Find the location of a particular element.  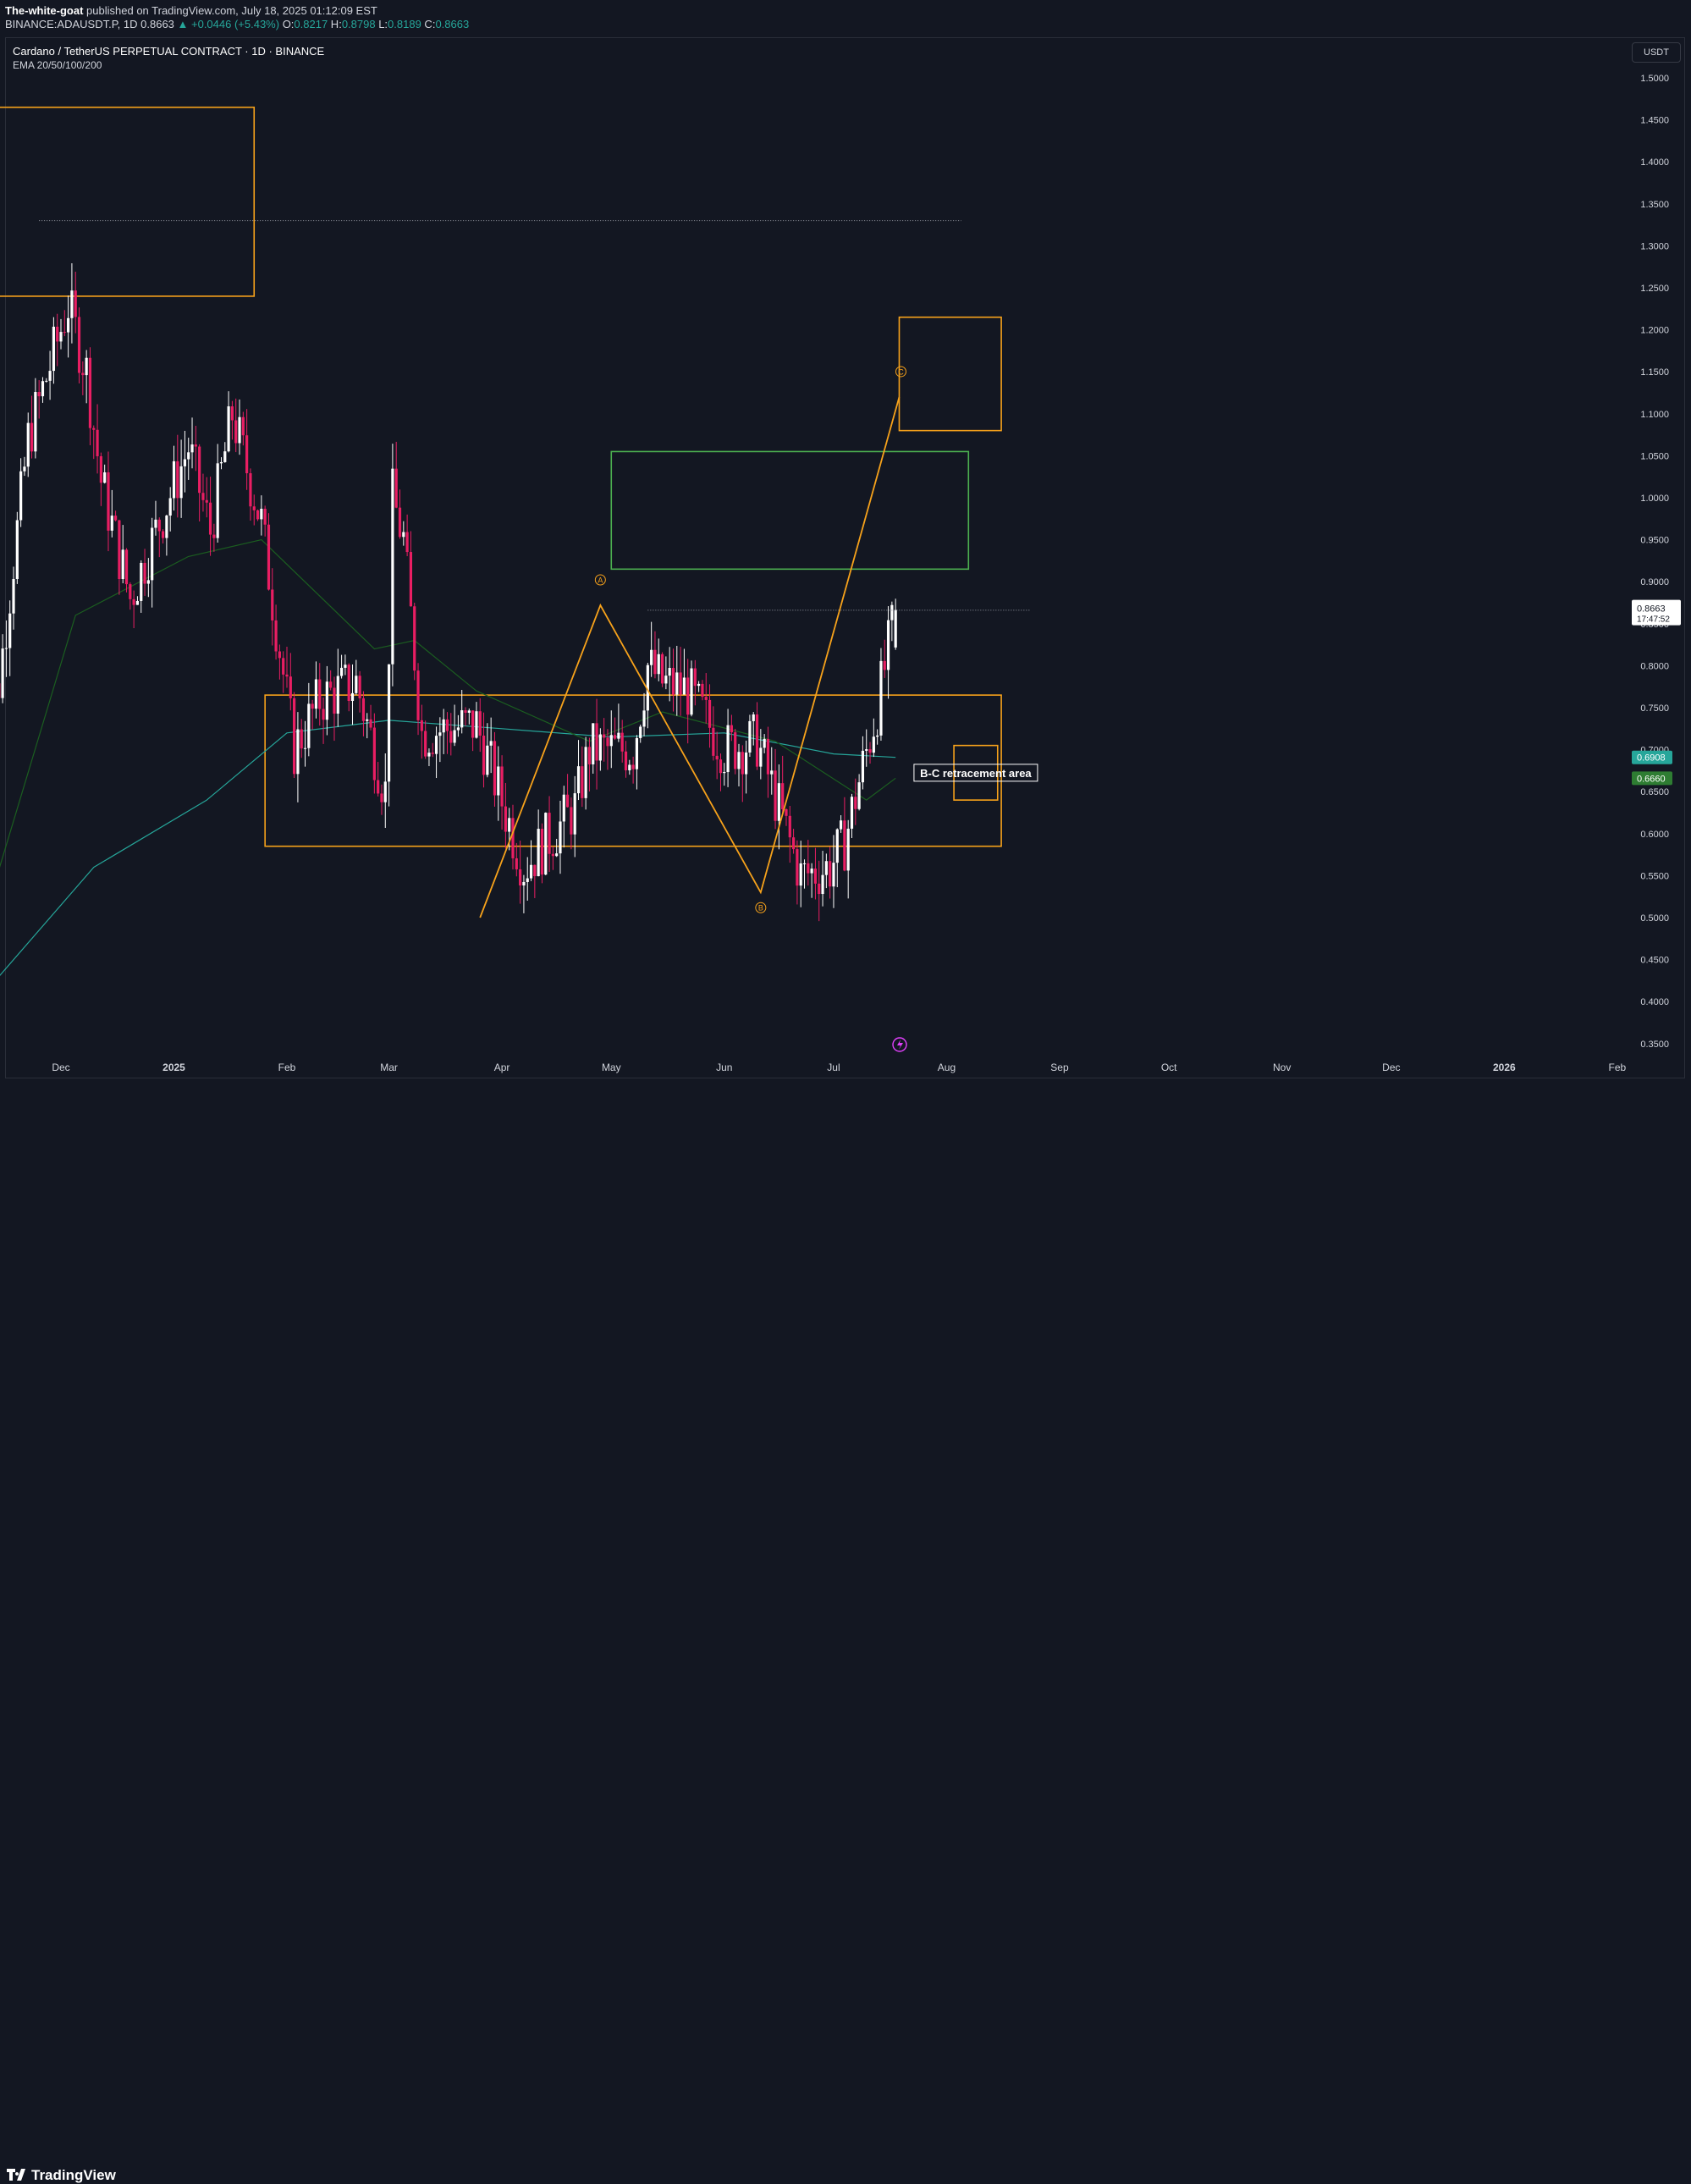

time-tick-label: Sep is located at coordinates (1059, 1067).